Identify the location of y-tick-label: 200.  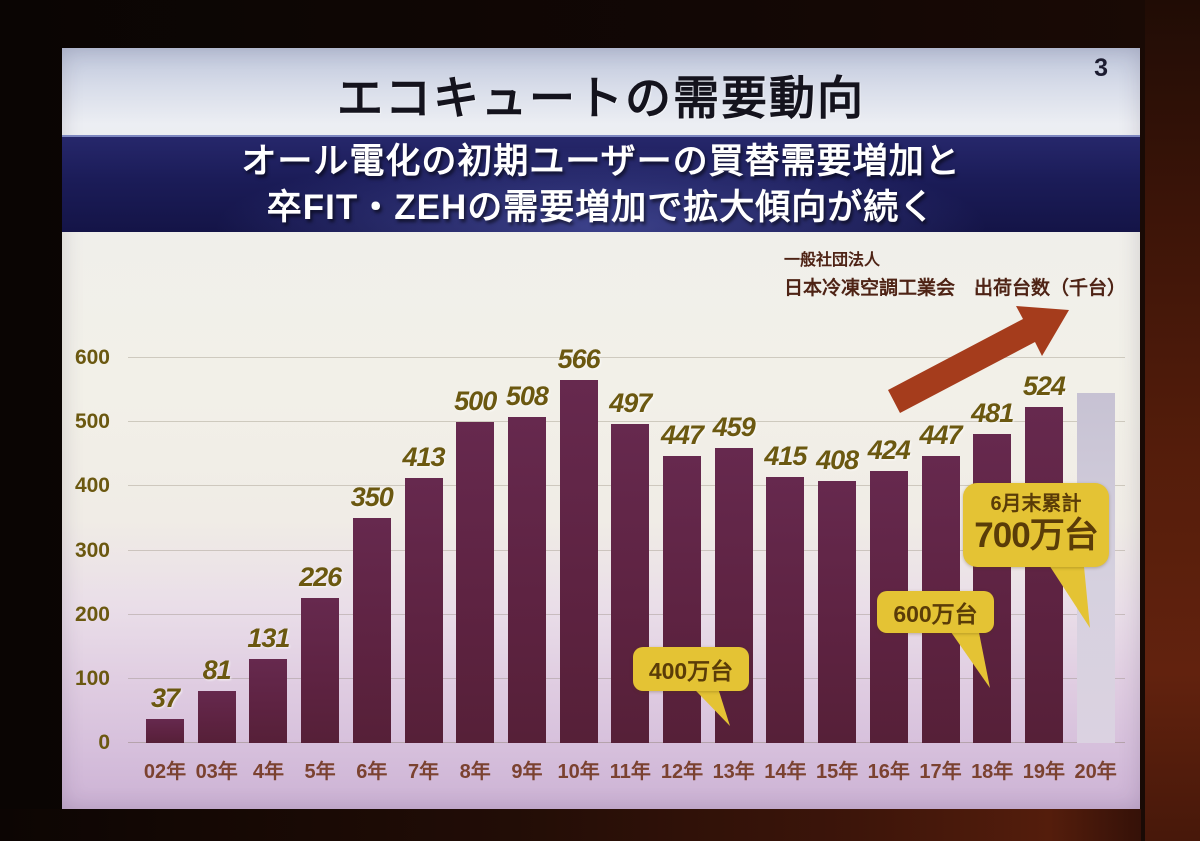
(92, 614).